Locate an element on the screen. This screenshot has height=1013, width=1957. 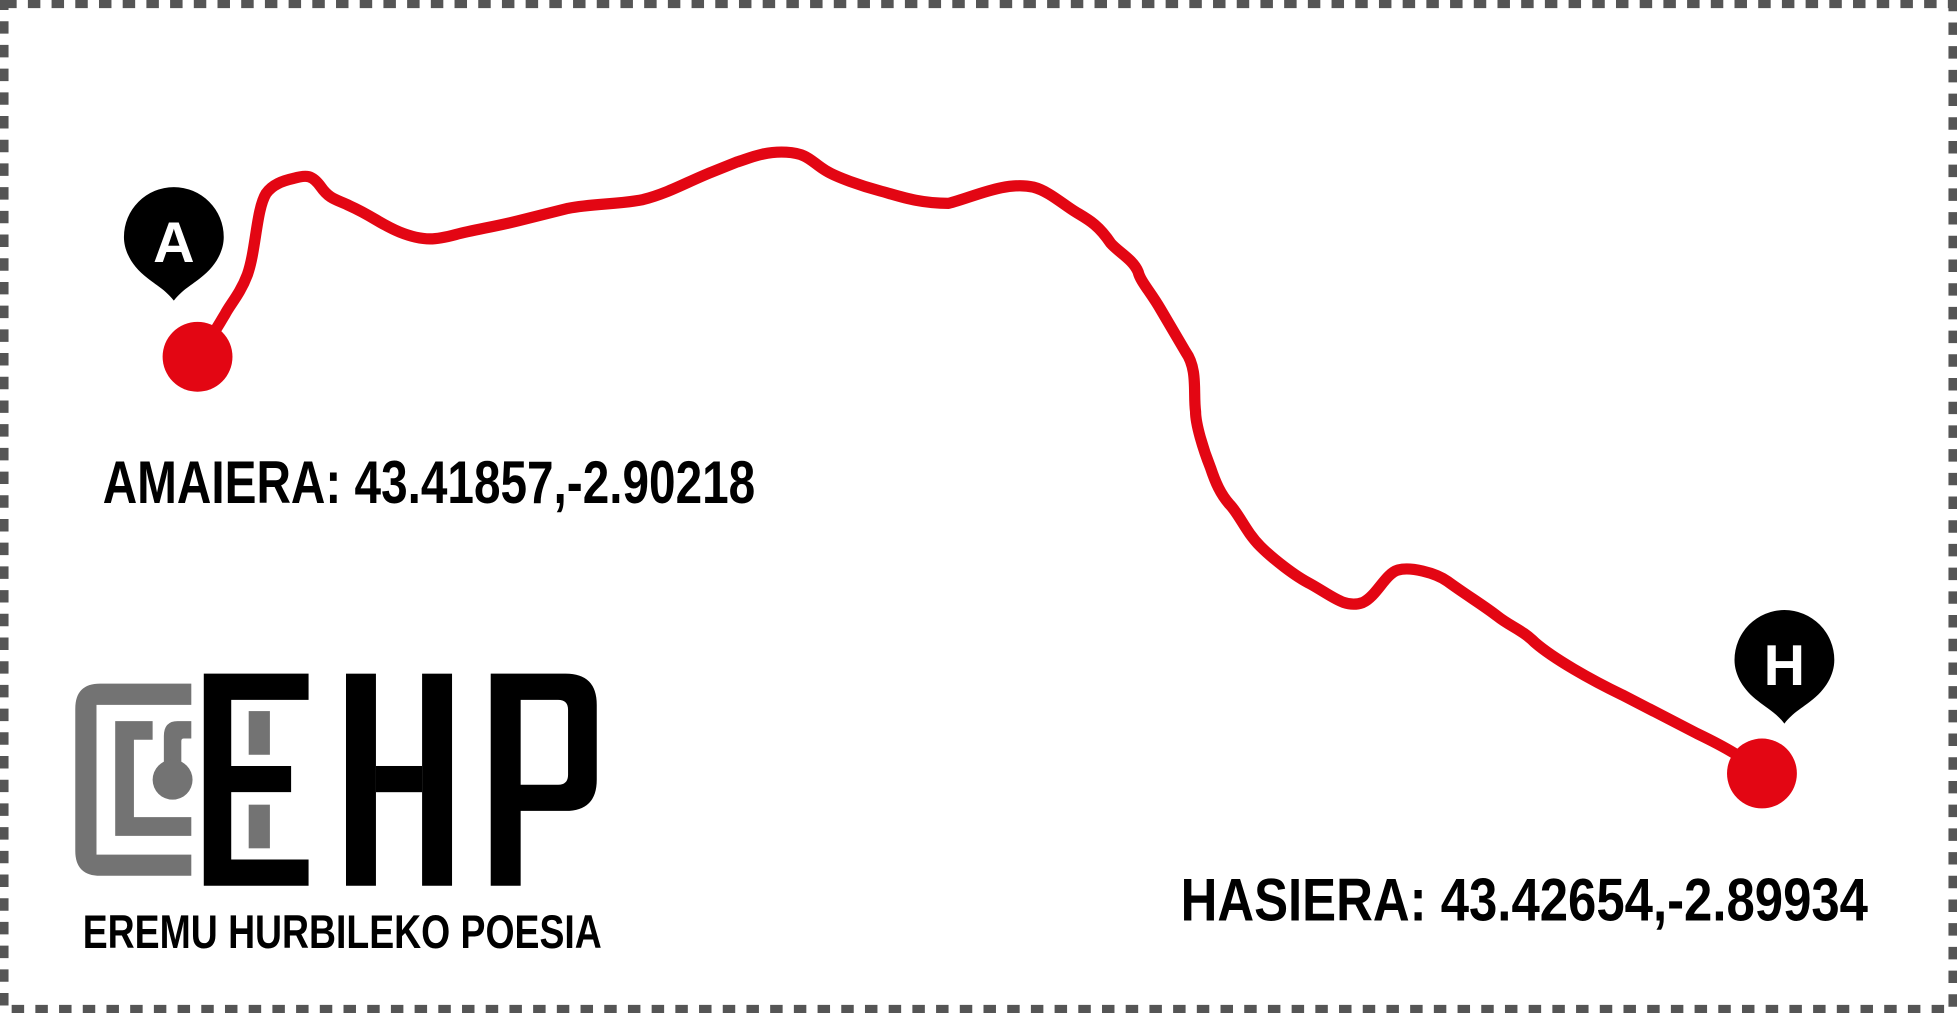
end-coordinates: AMAIERA: 43.41857,-2.90218 is located at coordinates (429, 482).